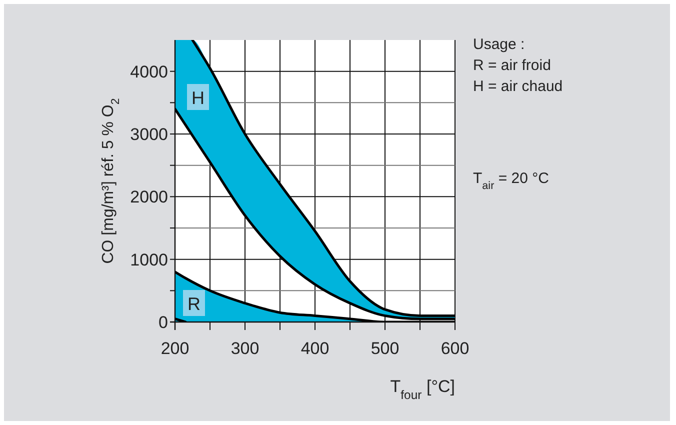 The height and width of the screenshot is (425, 676). Describe the element at coordinates (455, 348) in the screenshot. I see `x-tick-label: 600` at that location.